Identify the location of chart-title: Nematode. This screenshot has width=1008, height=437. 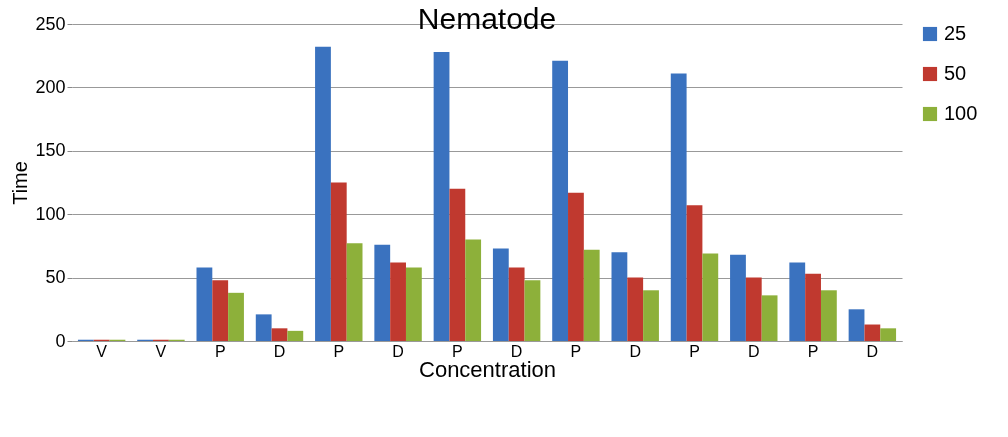
(487, 18).